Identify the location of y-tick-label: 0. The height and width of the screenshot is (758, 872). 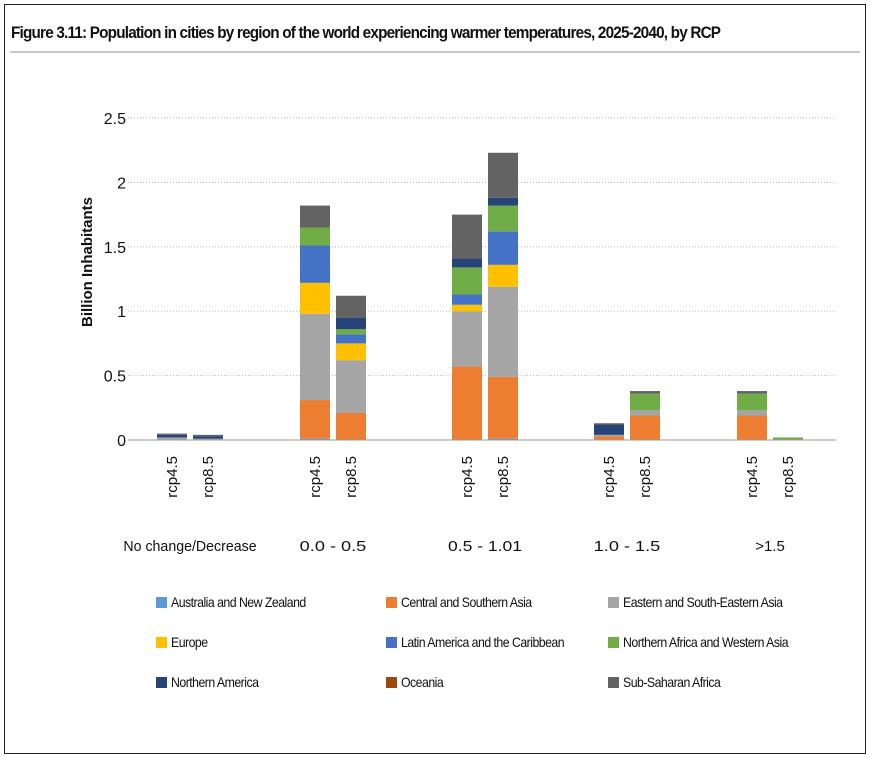
(121, 441).